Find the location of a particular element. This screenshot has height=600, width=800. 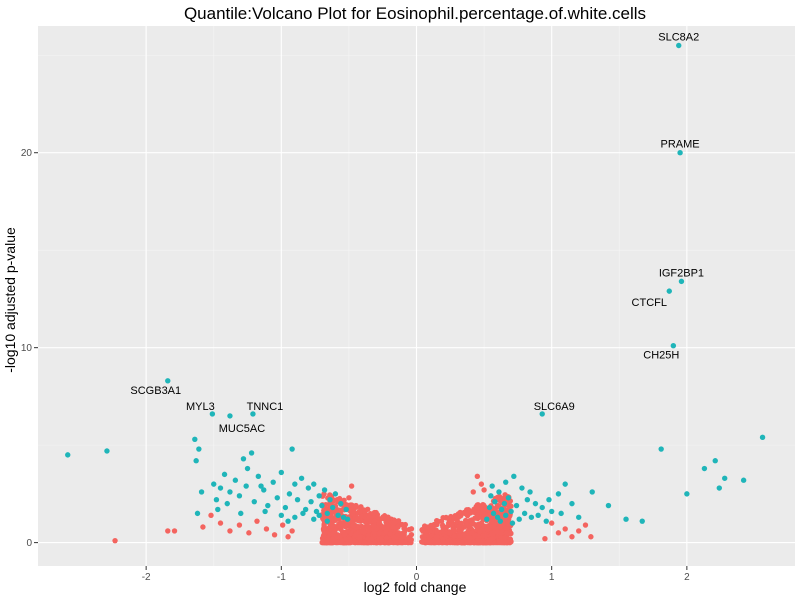

gene-label: TNNC1 is located at coordinates (265, 407).